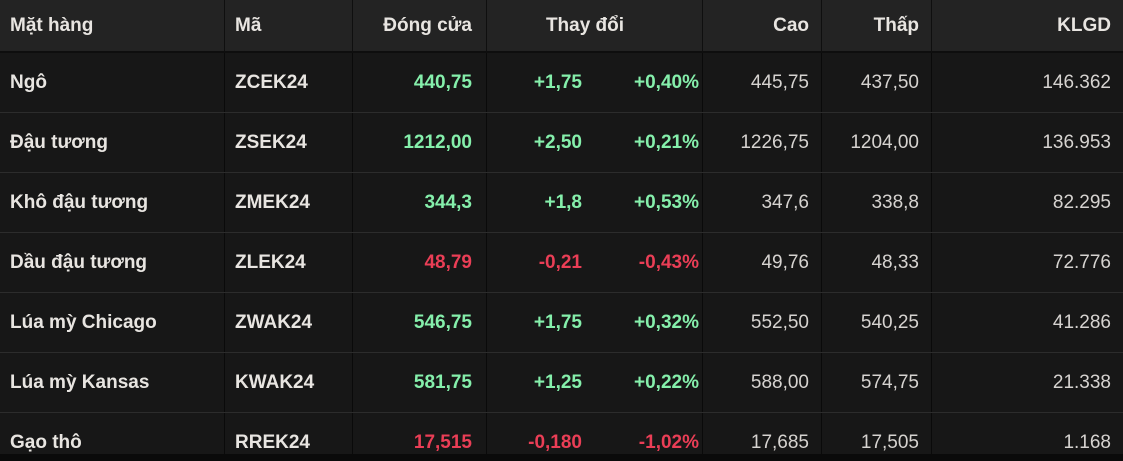 This screenshot has height=461, width=1123. What do you see at coordinates (420, 82) in the screenshot?
I see `close-price: 440,75` at bounding box center [420, 82].